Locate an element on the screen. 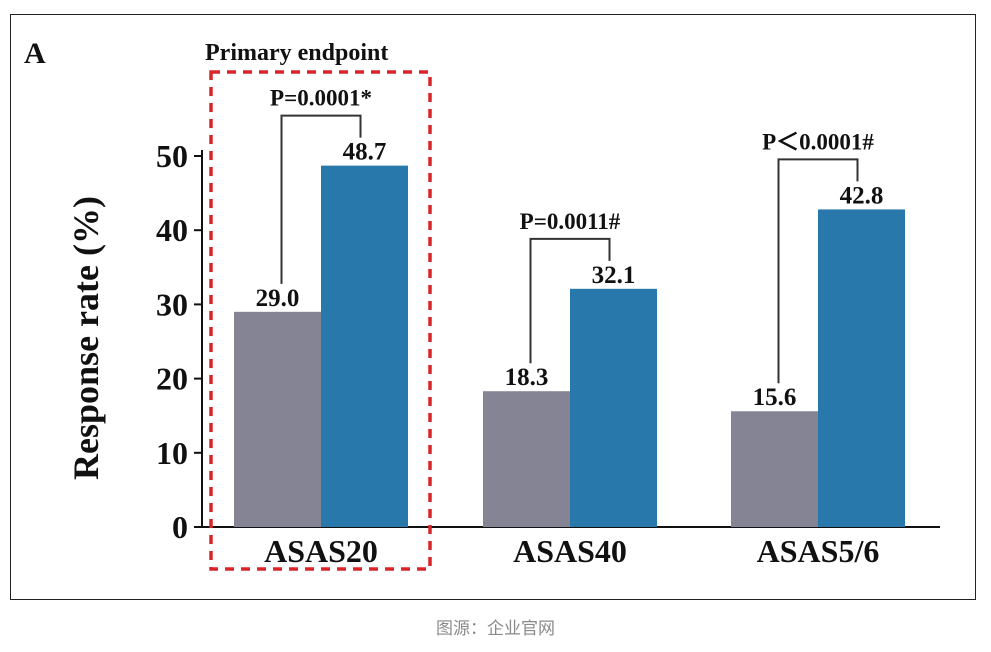  y-tick-label: 10 is located at coordinates (172, 453).